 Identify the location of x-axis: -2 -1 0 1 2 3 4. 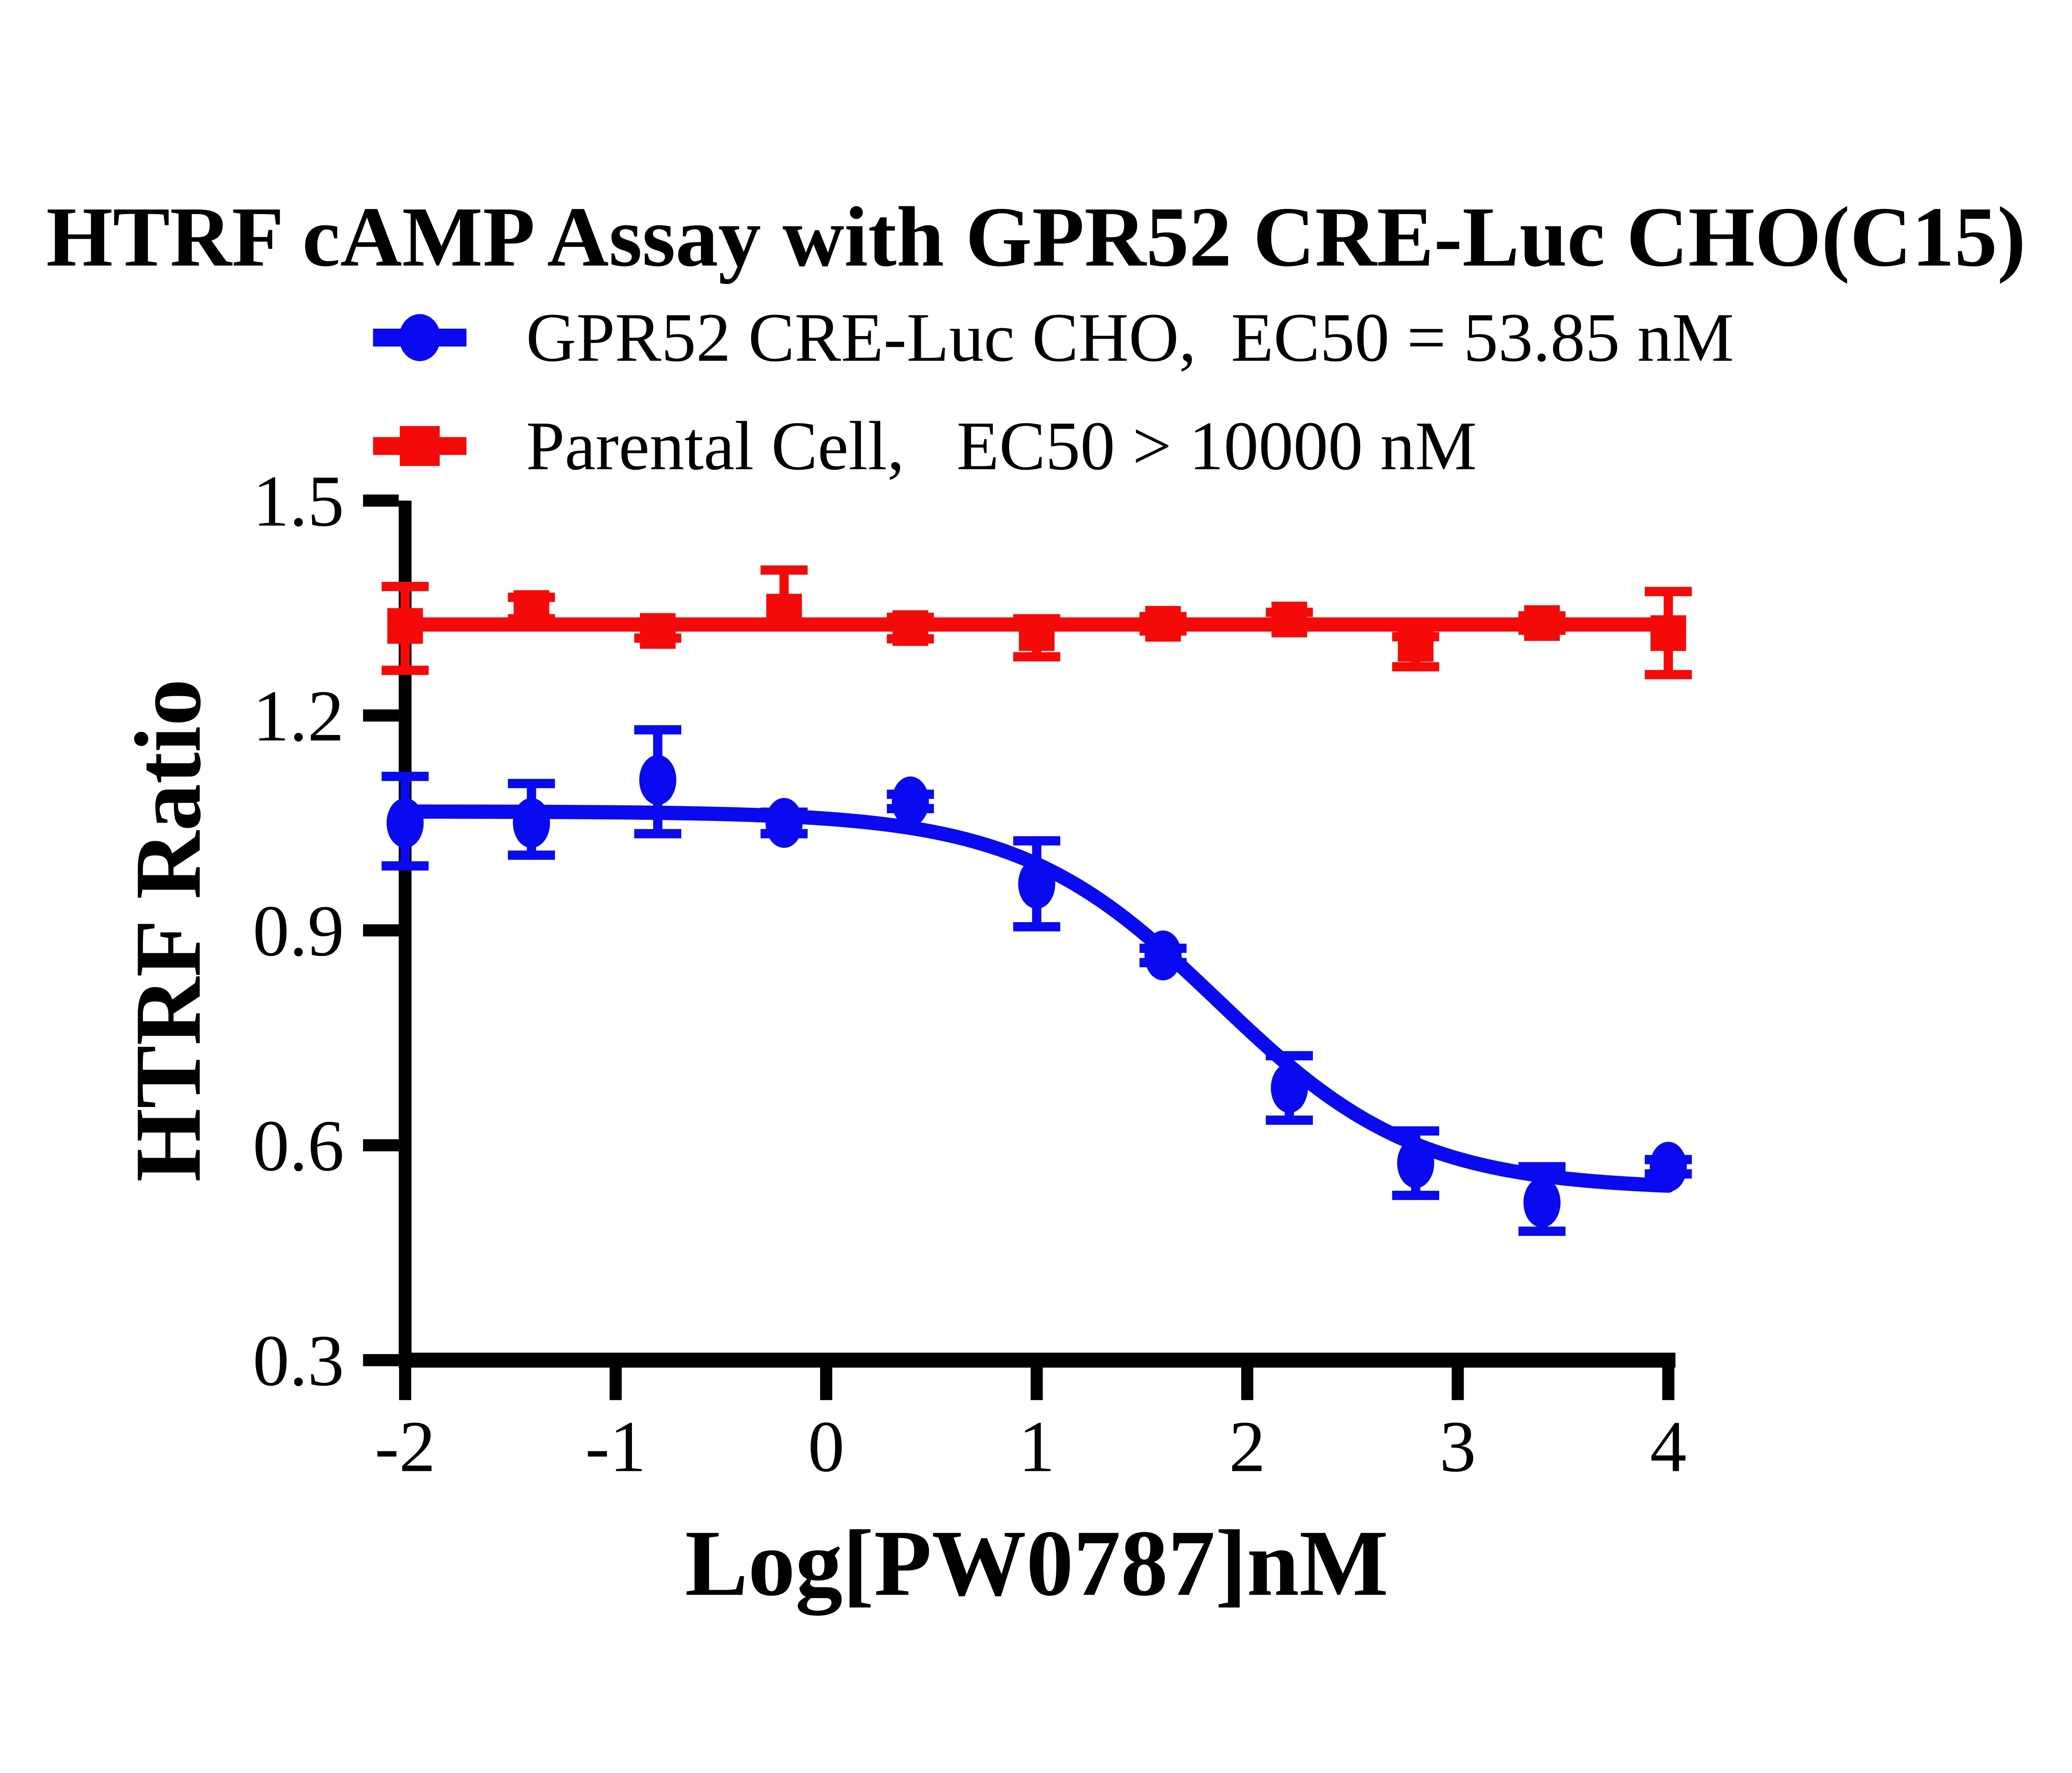
(1031, 1419).